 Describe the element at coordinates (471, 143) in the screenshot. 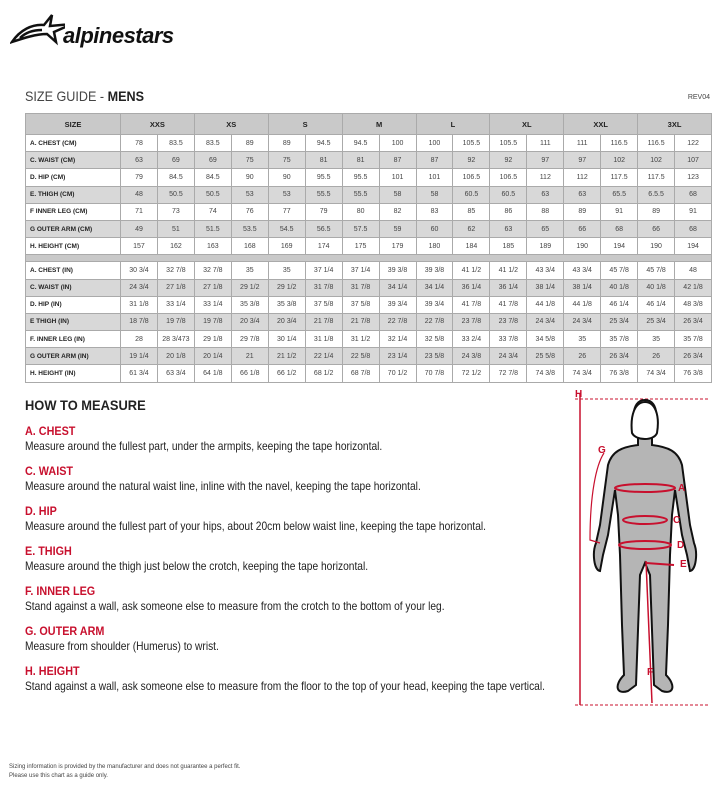

I see `cell-value: 105.5` at that location.